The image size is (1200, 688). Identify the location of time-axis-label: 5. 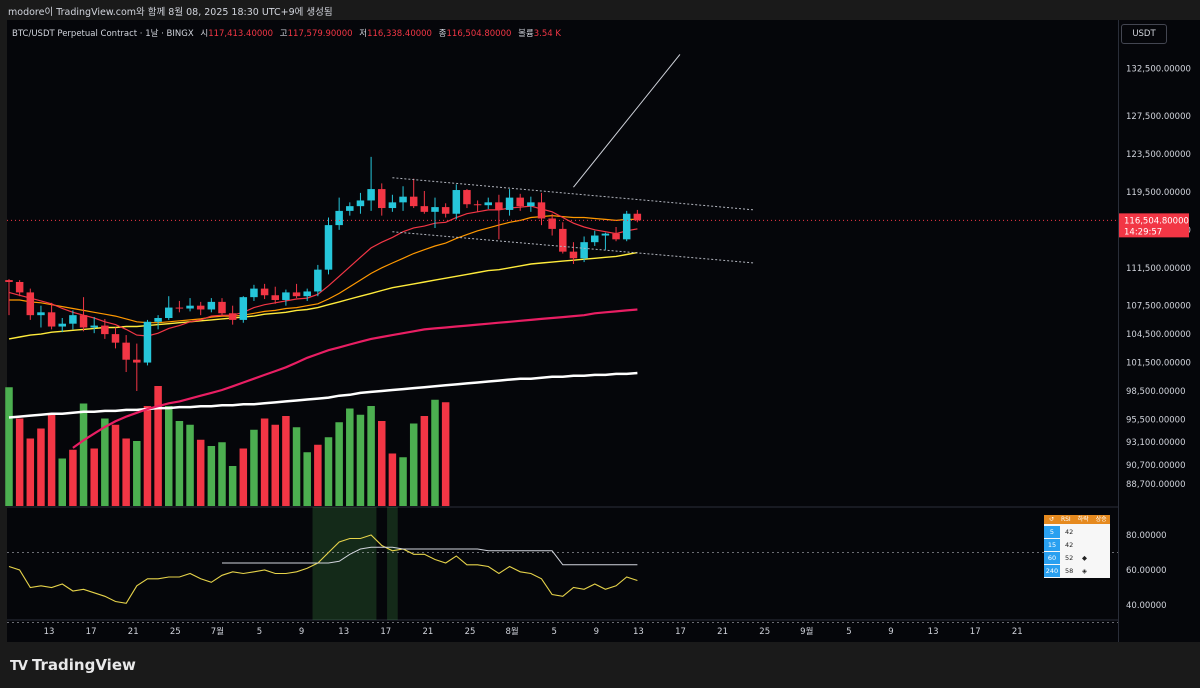
(553, 632).